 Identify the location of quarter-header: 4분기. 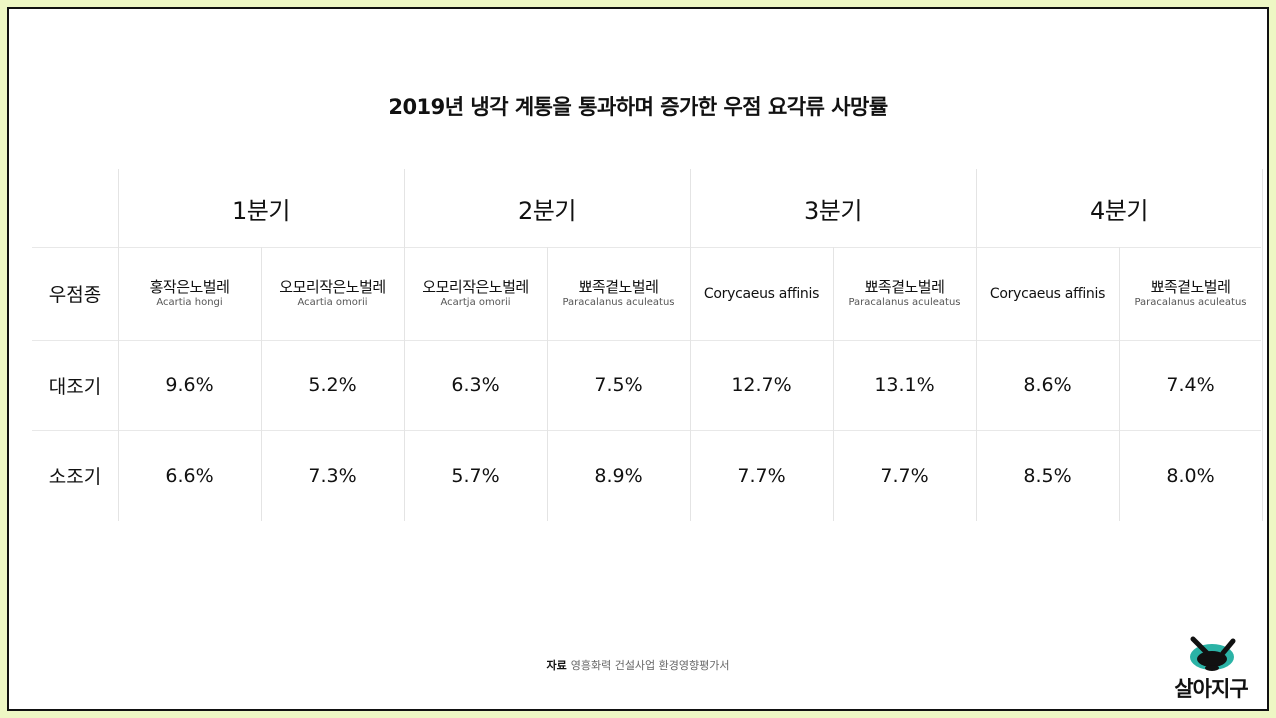
(1119, 208).